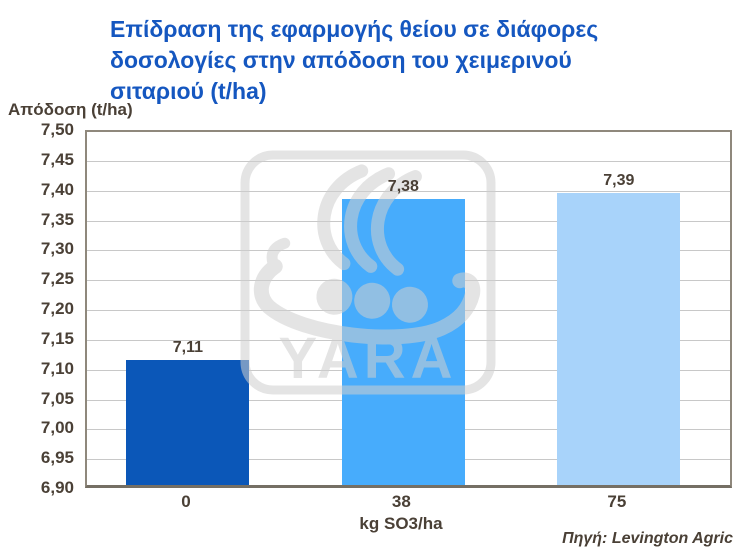  What do you see at coordinates (57, 398) in the screenshot?
I see `y-tick-label: 7,05` at bounding box center [57, 398].